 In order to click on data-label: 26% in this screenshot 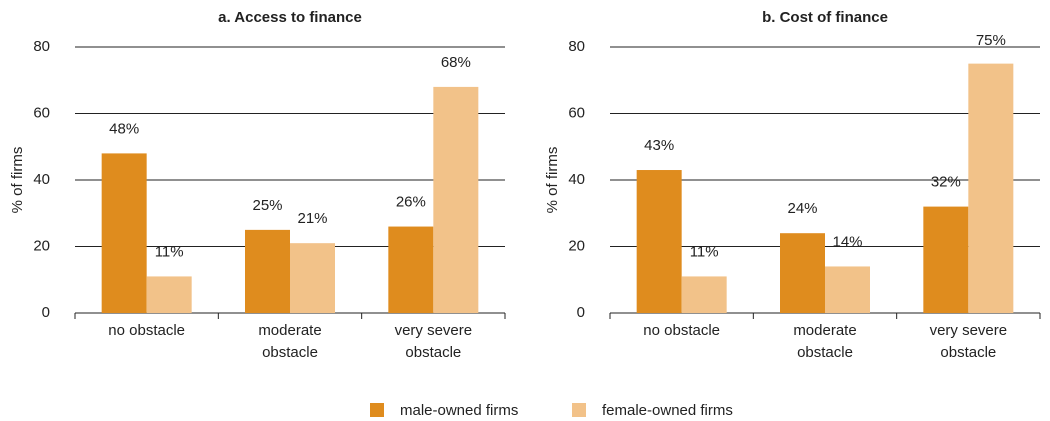, I will do `click(411, 202)`.